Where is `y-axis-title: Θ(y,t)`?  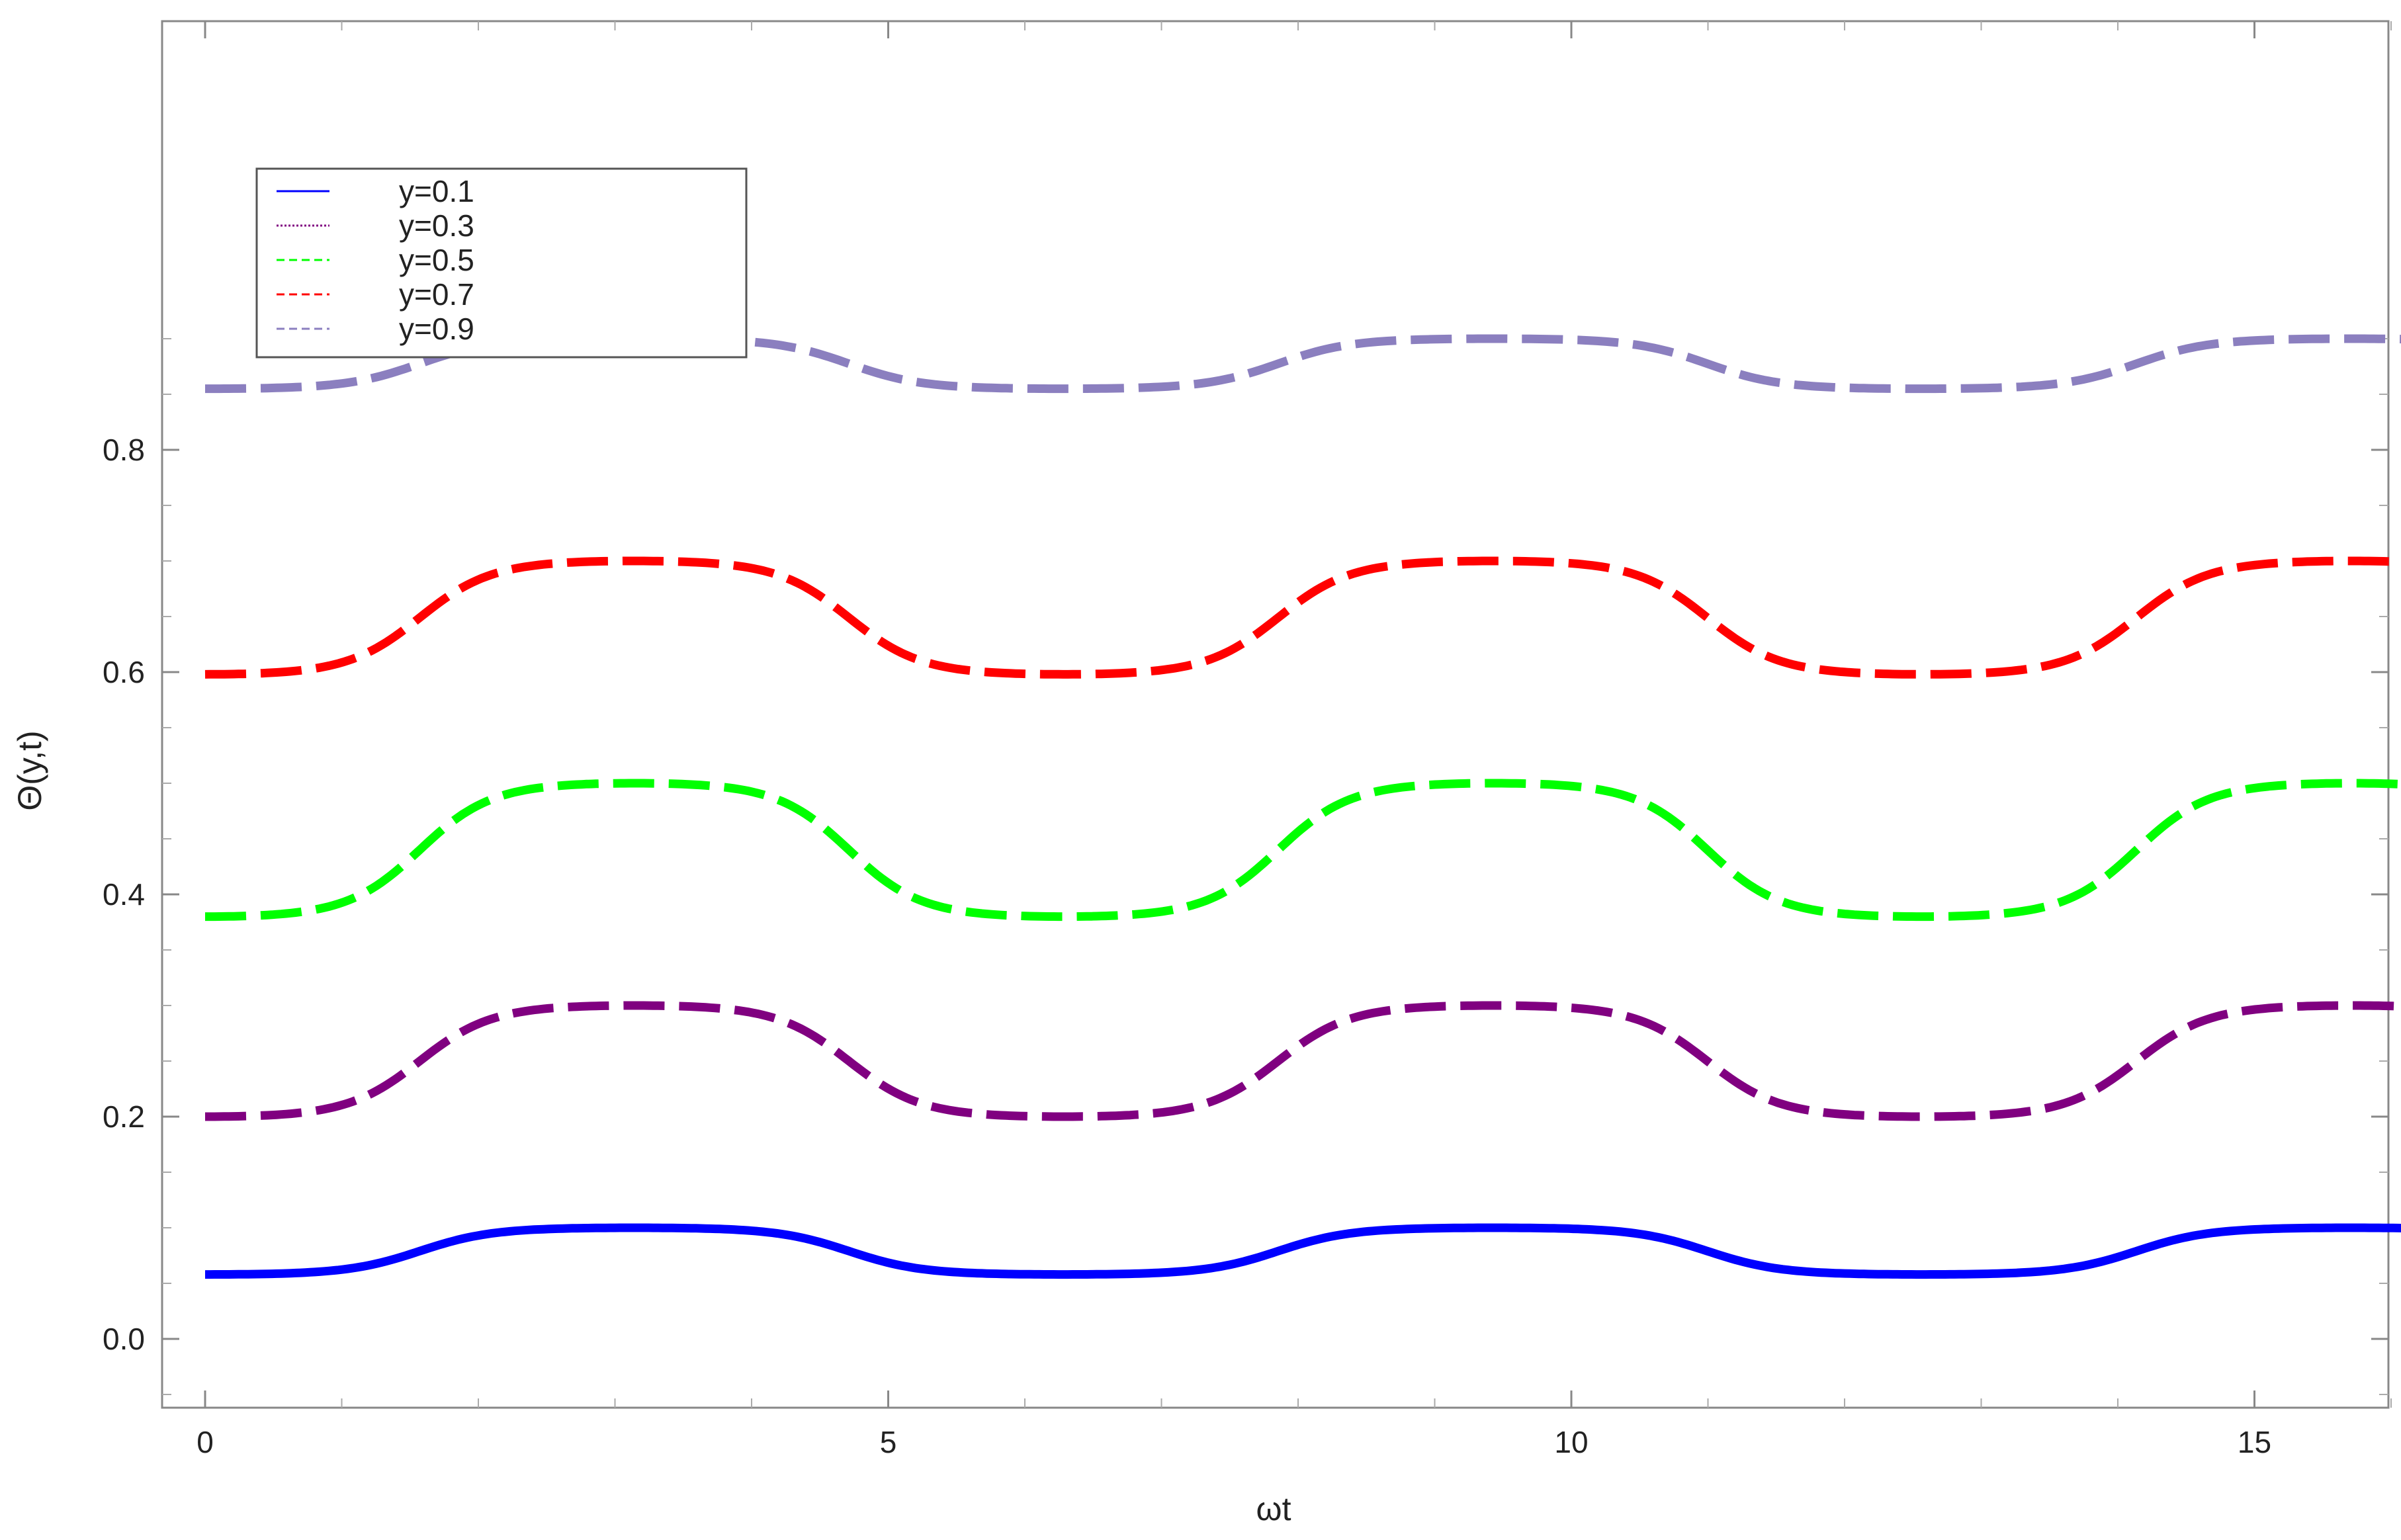
y-axis-title: Θ(y,t) is located at coordinates (29, 770).